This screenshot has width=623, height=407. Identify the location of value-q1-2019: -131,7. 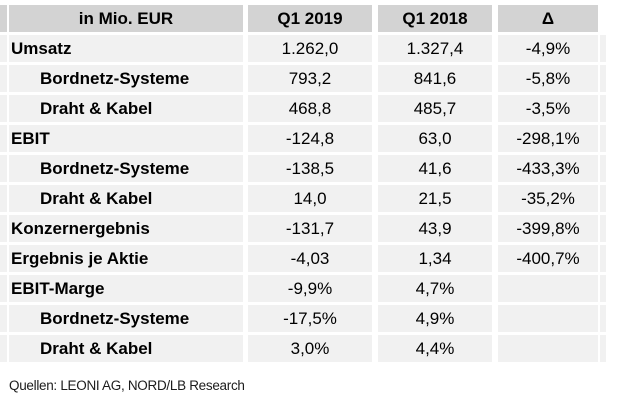
(313, 230).